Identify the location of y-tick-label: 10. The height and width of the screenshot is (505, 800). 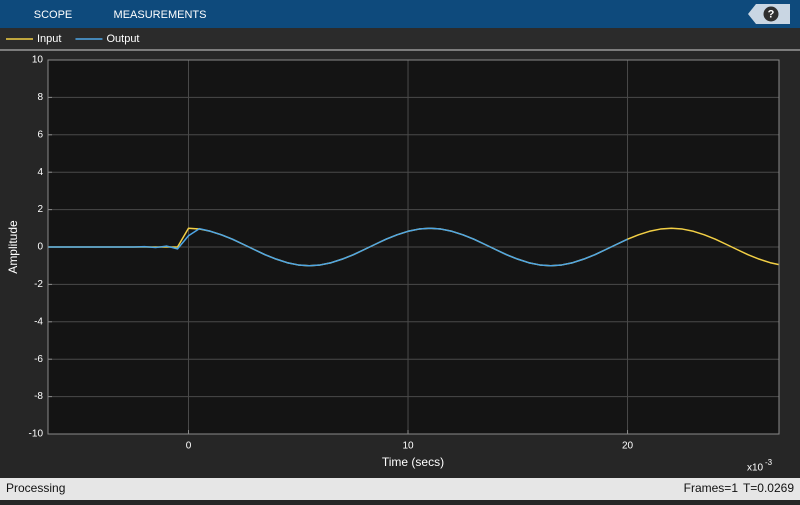
(38, 60).